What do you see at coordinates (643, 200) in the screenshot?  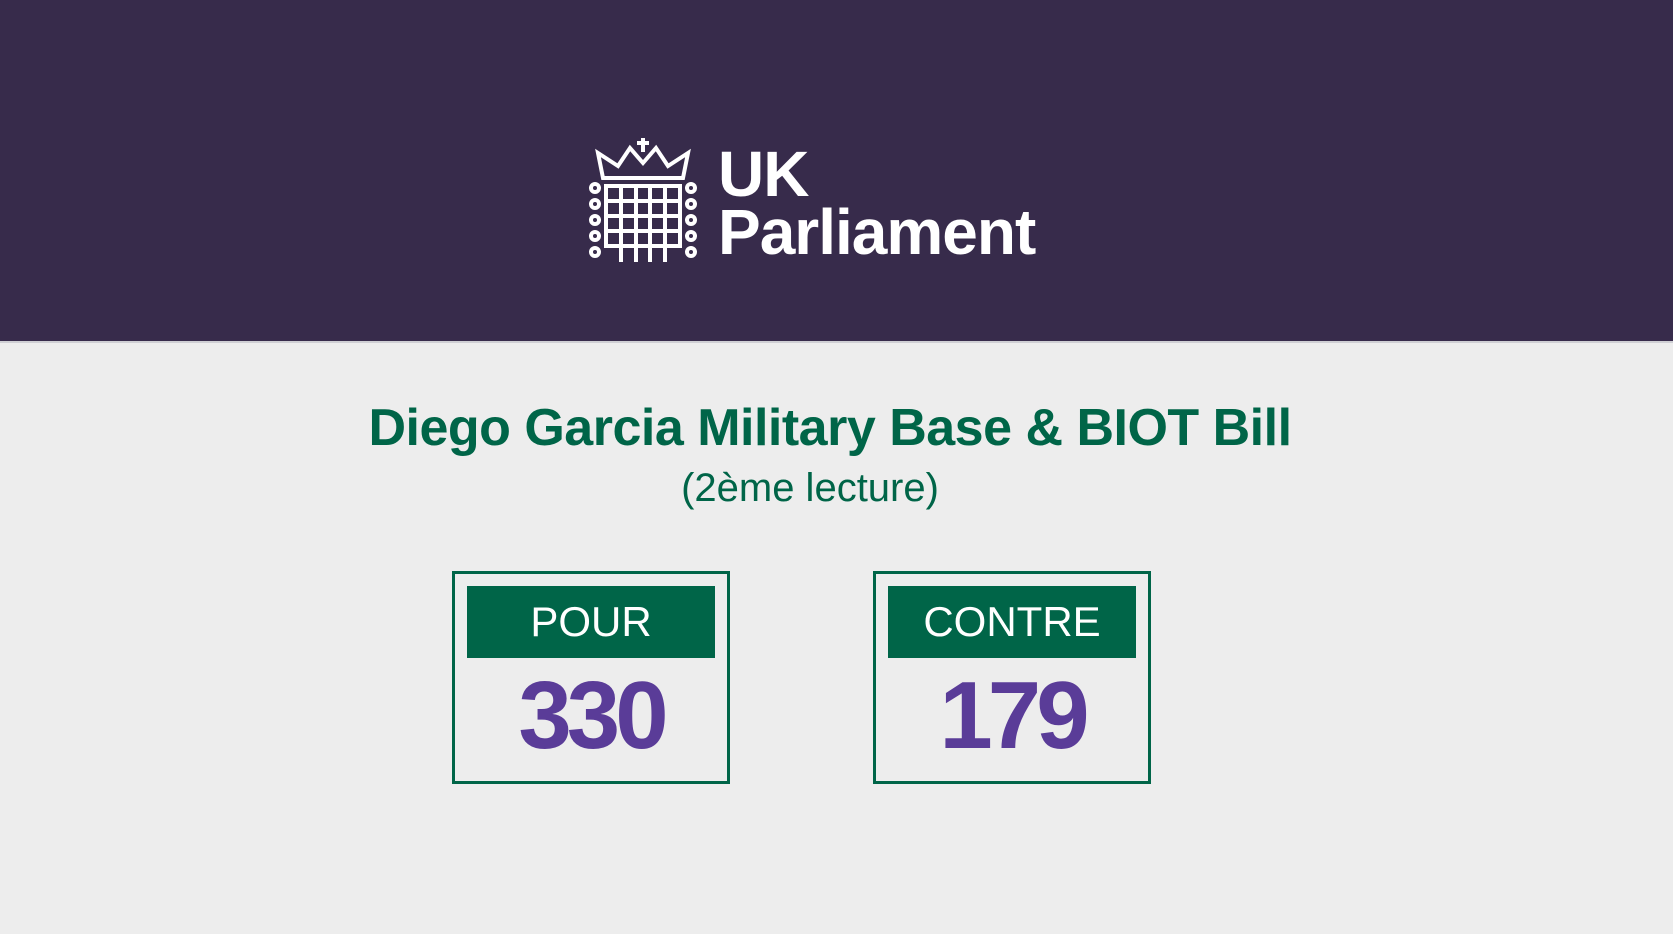 I see `portcullis-icon` at bounding box center [643, 200].